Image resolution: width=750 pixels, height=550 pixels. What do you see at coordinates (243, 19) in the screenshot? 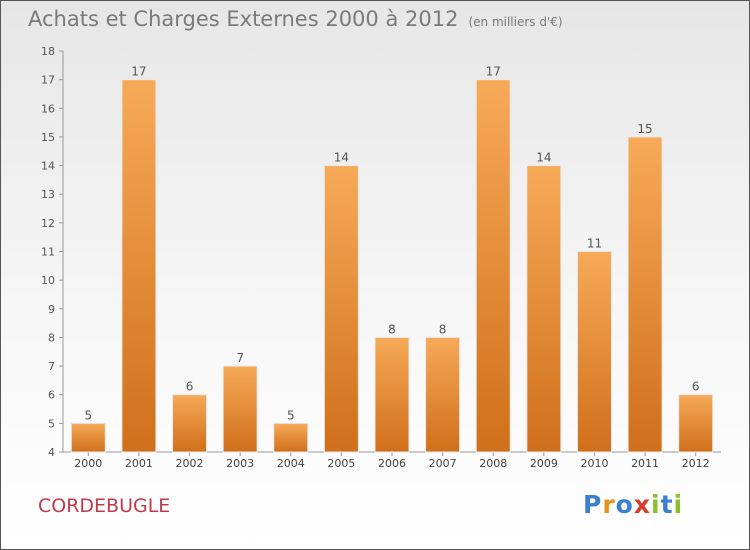
I see `title-main: Achats et Charges Externes 2000 à 2012` at bounding box center [243, 19].